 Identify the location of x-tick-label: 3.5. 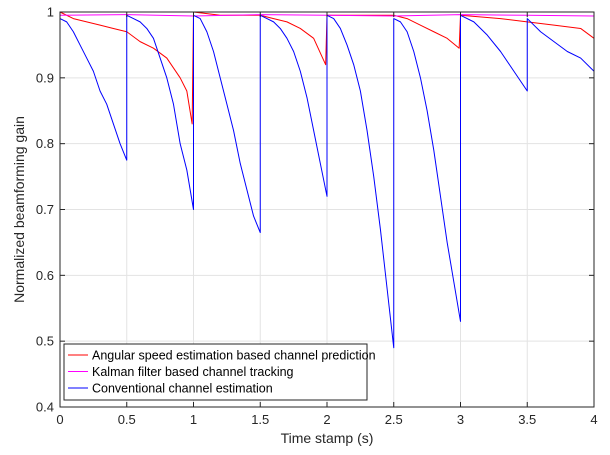
(527, 419).